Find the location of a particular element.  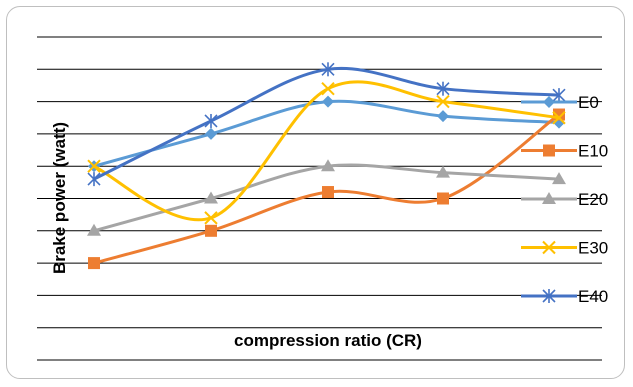

legend-label-e10: E10 is located at coordinates (593, 151).